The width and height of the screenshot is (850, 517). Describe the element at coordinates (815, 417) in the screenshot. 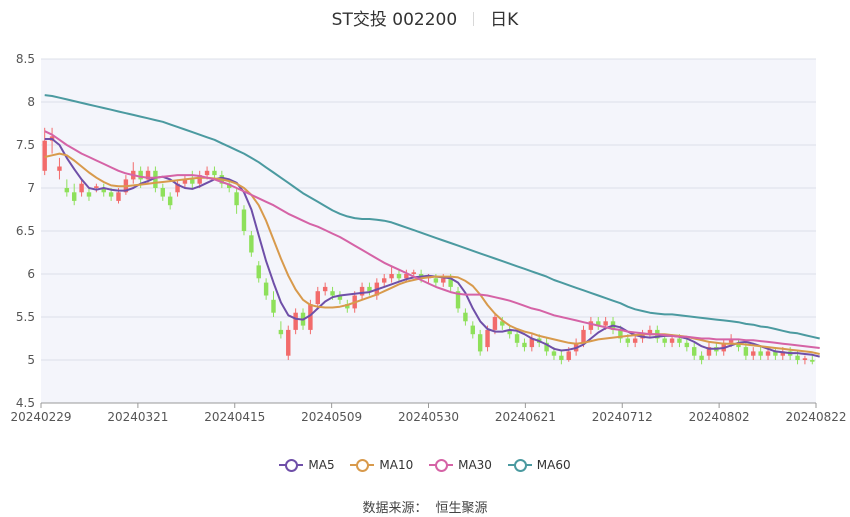

I see `x-tick-label: 20240822` at that location.